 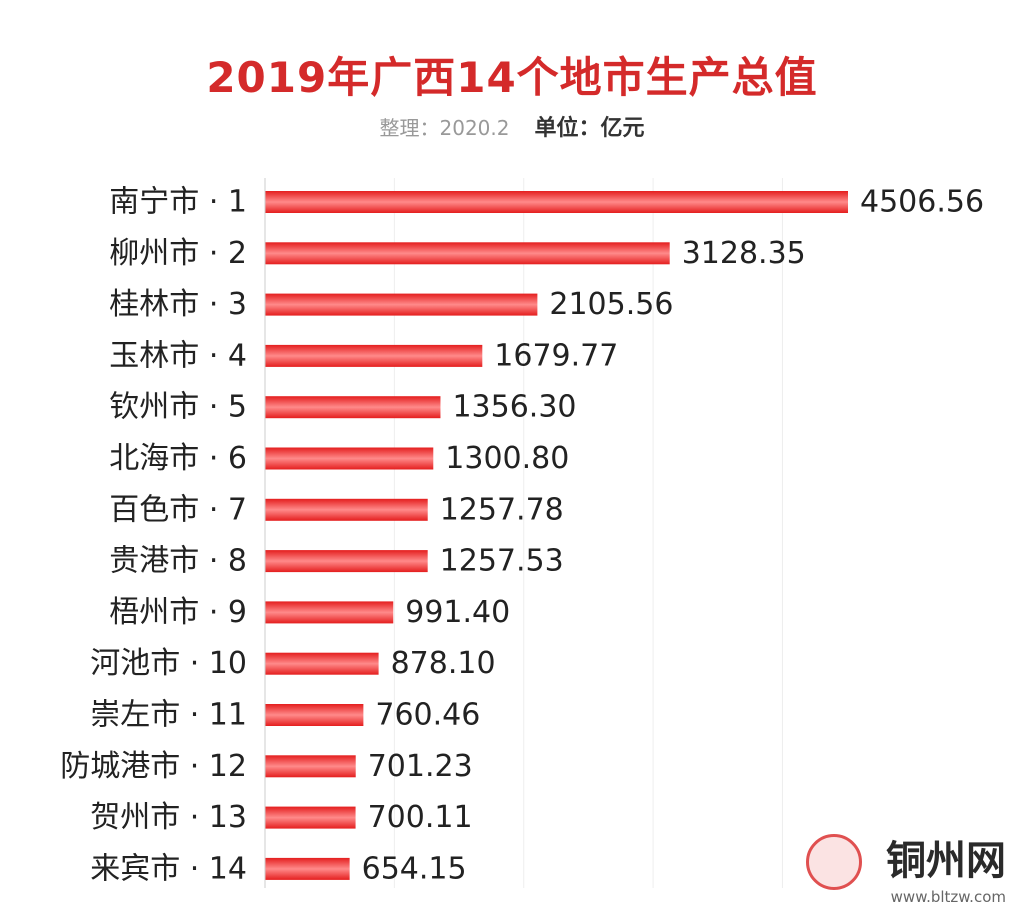 I want to click on value-label: 701.23, so click(x=420, y=766).